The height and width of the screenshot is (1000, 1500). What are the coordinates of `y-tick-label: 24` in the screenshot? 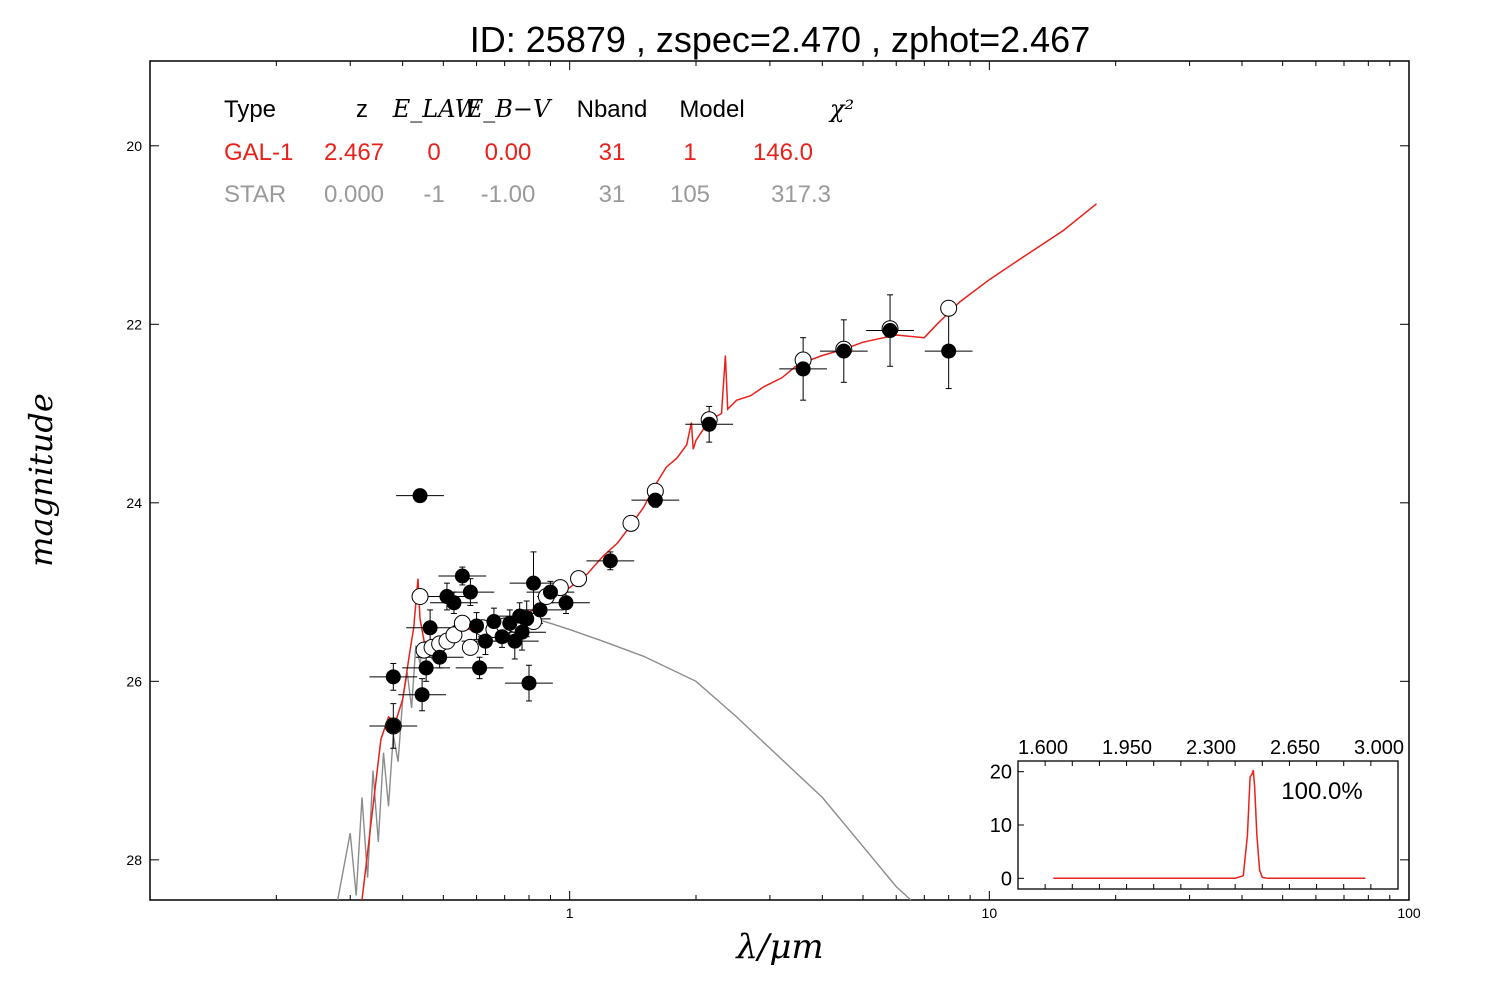 It's located at (134, 503).